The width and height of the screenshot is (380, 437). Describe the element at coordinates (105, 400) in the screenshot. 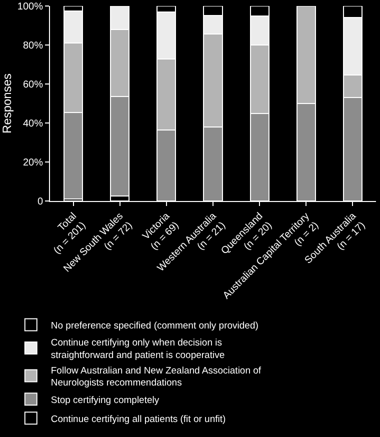

I see `legend-label: Stop certifying completely` at that location.